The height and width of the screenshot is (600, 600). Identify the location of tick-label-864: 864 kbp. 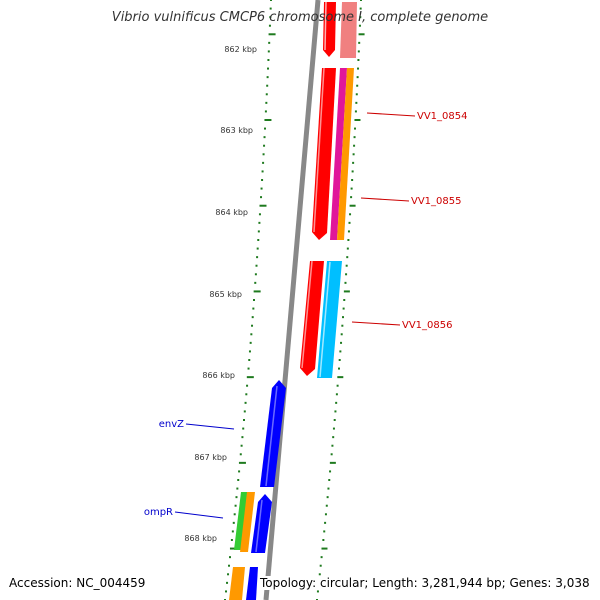
(231, 212).